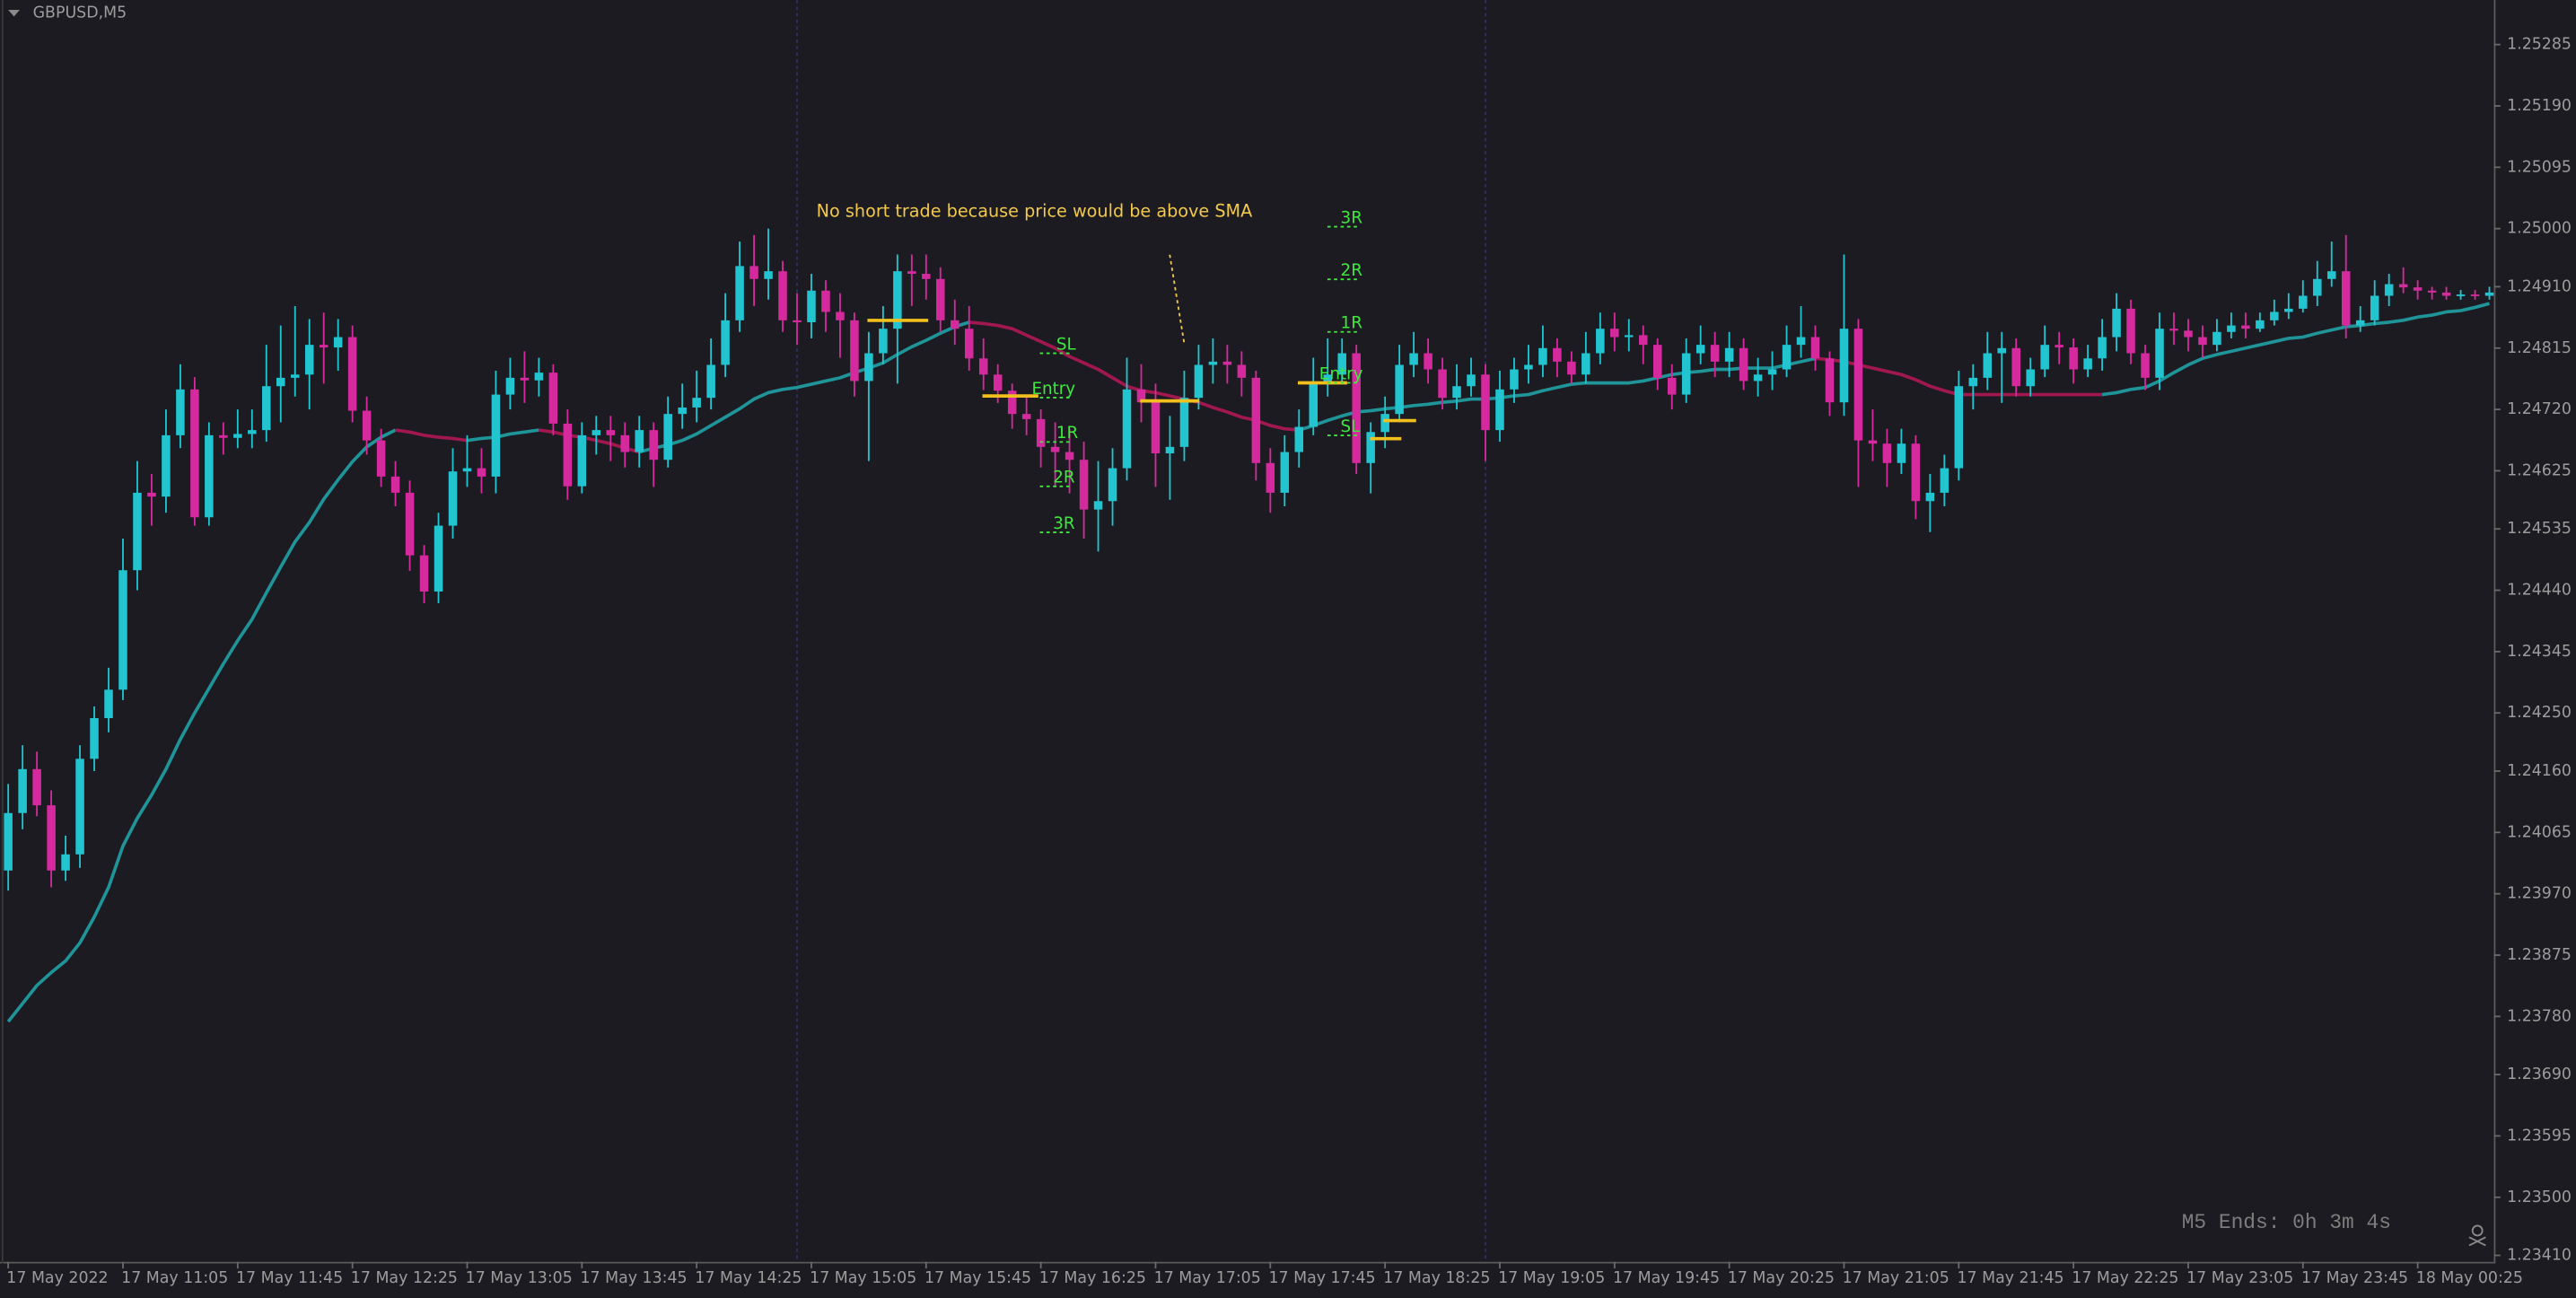 Image resolution: width=2576 pixels, height=1298 pixels. Describe the element at coordinates (2539, 832) in the screenshot. I see `y-tick-label: 1.24065` at that location.